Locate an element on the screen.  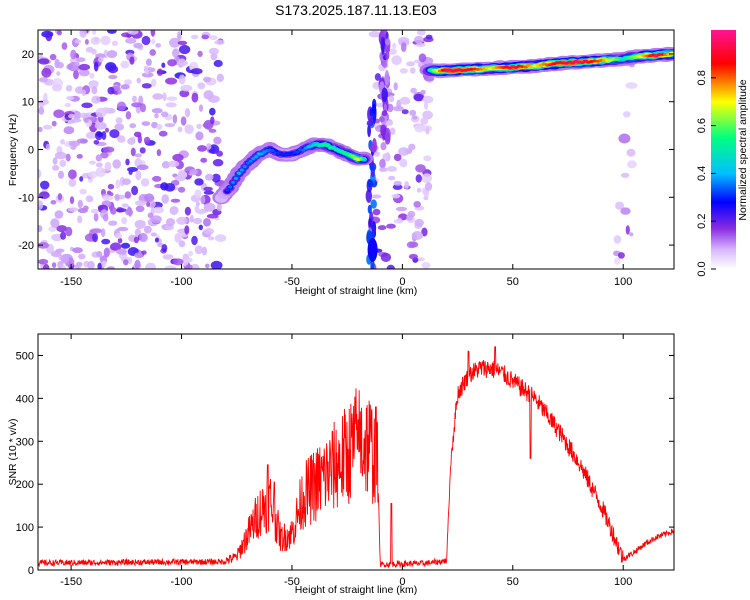
y-tick-label: 0 is located at coordinates (31, 151).